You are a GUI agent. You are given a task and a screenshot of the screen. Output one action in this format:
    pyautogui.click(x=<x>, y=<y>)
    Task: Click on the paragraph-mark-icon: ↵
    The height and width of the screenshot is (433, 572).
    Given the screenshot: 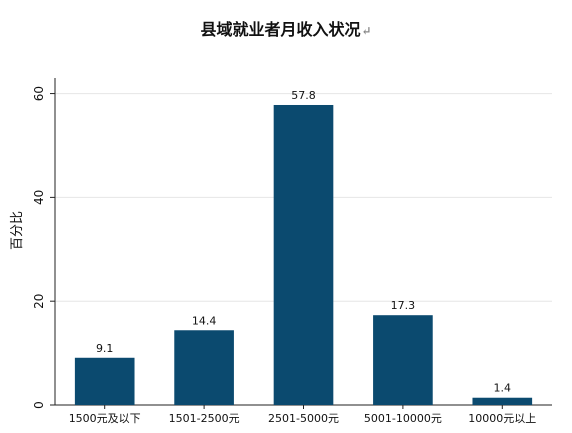 What is the action you would take?
    pyautogui.click(x=366, y=31)
    